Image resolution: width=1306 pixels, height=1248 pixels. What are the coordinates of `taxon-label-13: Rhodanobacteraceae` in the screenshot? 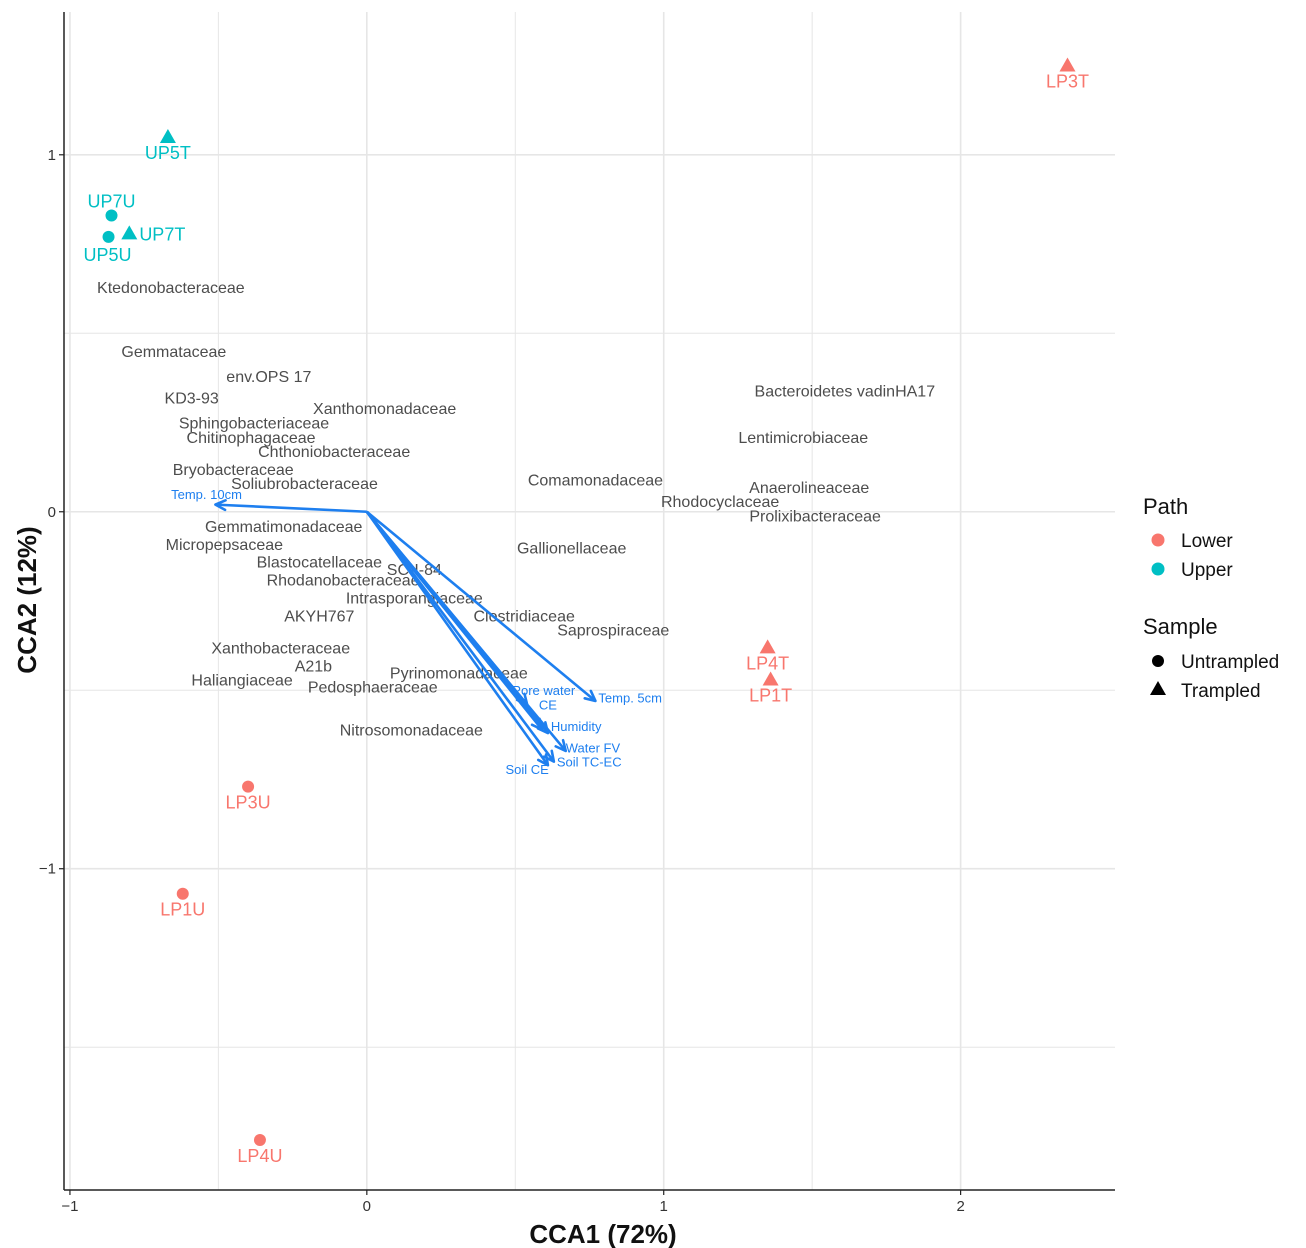 It's located at (343, 581).